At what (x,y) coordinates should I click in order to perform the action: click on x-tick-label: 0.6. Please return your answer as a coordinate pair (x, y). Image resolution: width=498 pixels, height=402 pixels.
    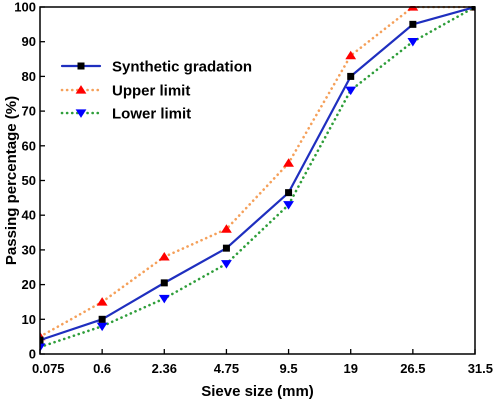
    Looking at the image, I should click on (102, 368).